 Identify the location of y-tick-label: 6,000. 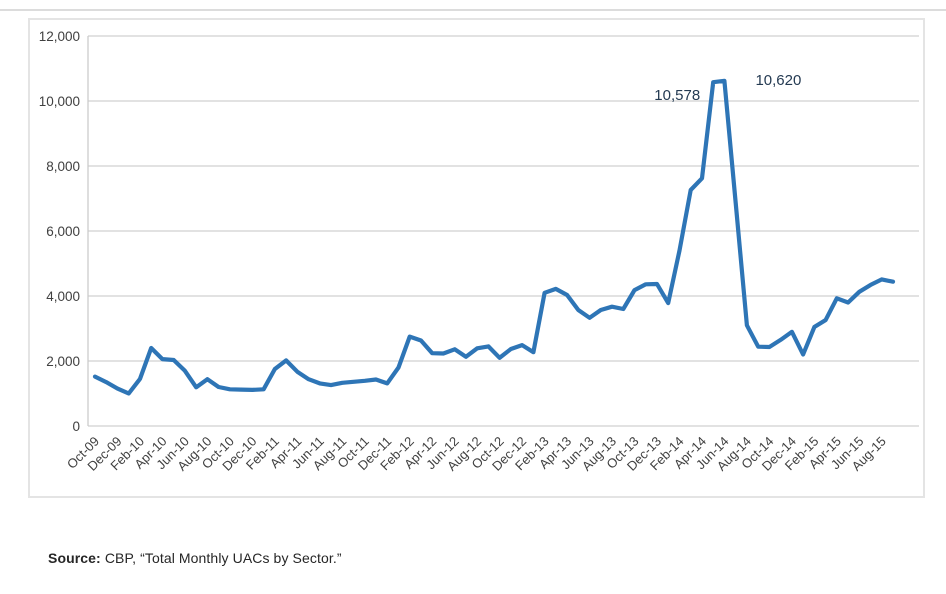
(63, 231).